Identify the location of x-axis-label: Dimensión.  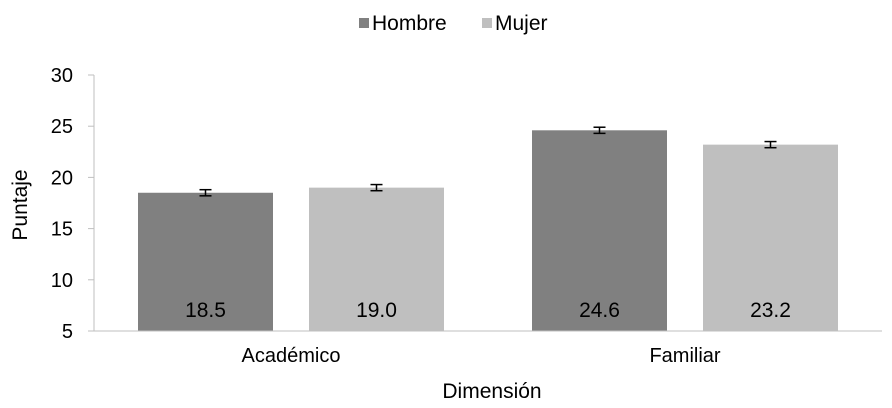
(491, 391).